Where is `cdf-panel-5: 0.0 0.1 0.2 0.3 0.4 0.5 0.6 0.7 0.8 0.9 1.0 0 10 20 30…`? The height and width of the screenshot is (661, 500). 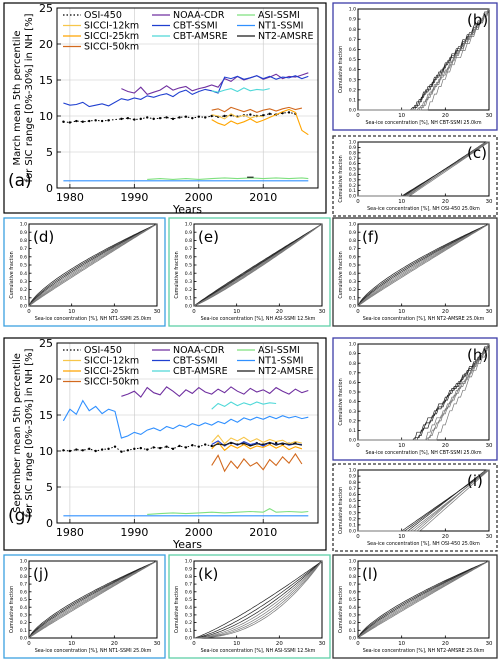
cdf-panel-5: 0.0 0.1 0.2 0.3 0.4 0.5 0.6 0.7 0.8 0.9 1.0 0 10 20 30… is located at coordinates (415, 399).